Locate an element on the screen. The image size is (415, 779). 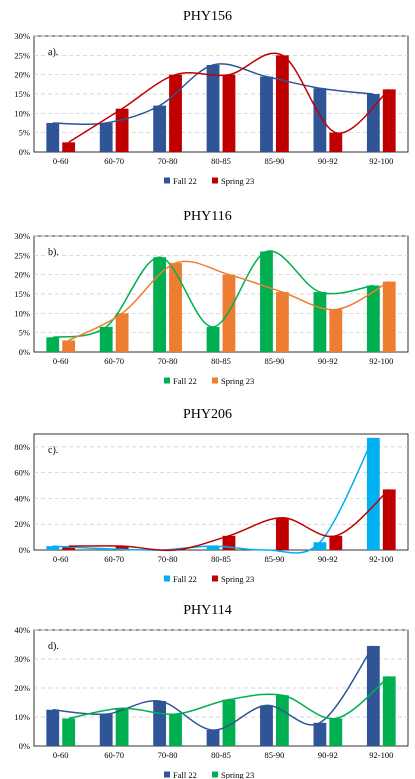
y-tick-label: 80% is located at coordinates (22, 447).